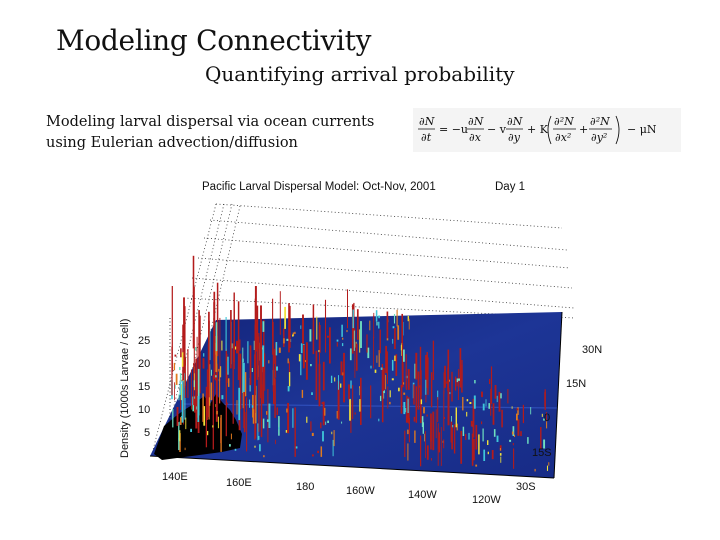  What do you see at coordinates (125, 388) in the screenshot?
I see `z-axis-label: Density (1000s Larvae / cell)` at bounding box center [125, 388].